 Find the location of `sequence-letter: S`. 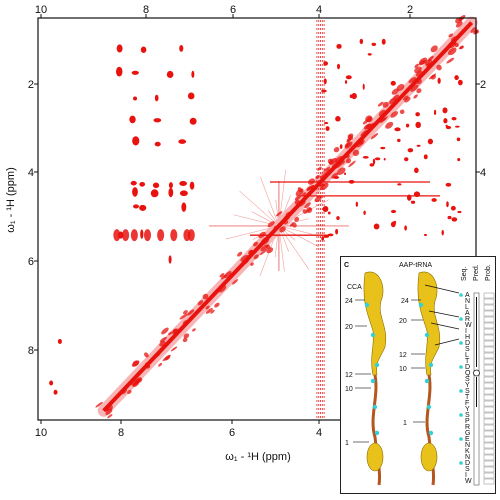

sequence-letter: S is located at coordinates (467, 379).